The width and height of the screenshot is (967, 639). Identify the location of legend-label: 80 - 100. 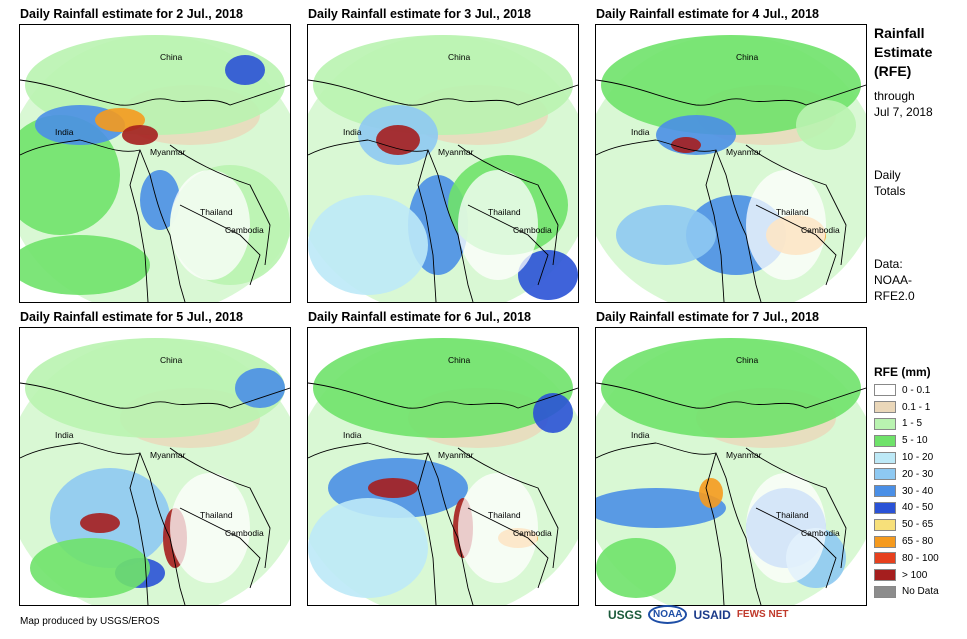
(920, 558).